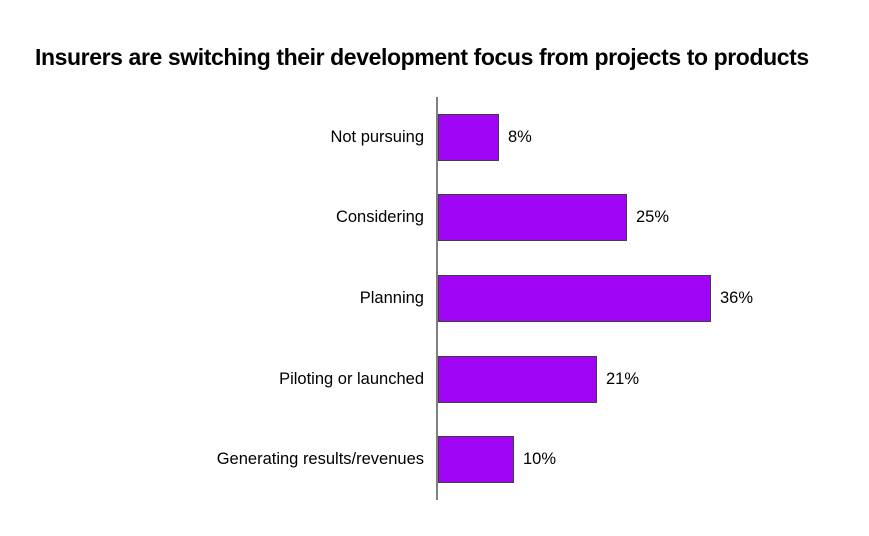  Describe the element at coordinates (653, 460) in the screenshot. I see `bar-track: 10%` at that location.